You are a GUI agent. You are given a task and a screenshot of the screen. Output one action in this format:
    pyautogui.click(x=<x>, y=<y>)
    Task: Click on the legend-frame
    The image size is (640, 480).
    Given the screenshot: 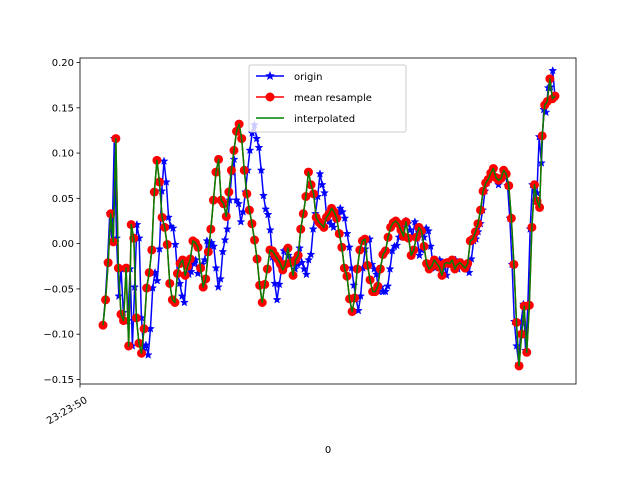 What is the action you would take?
    pyautogui.click(x=327, y=98)
    